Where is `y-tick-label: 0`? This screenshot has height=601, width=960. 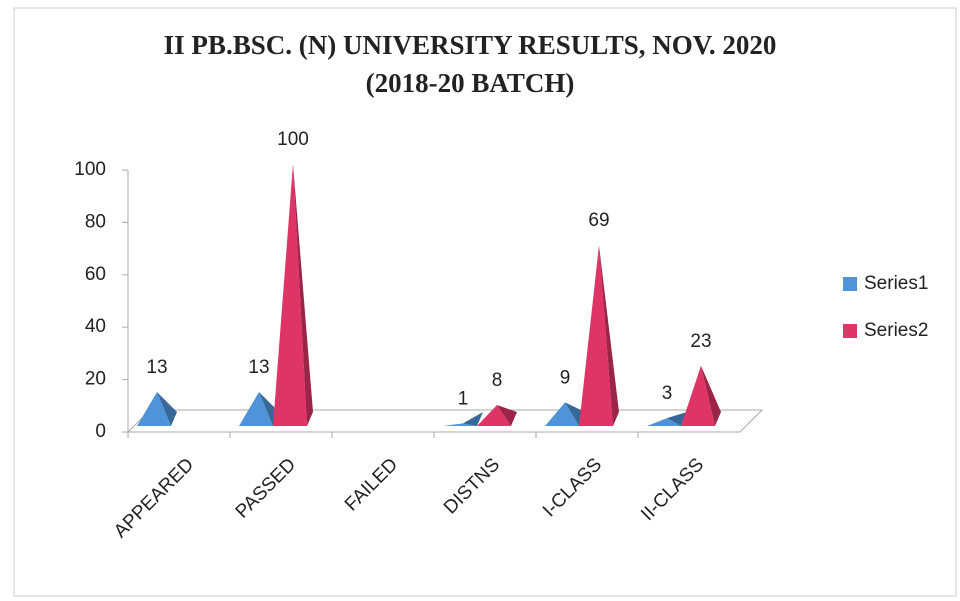 y-tick-label: 0 is located at coordinates (100, 431).